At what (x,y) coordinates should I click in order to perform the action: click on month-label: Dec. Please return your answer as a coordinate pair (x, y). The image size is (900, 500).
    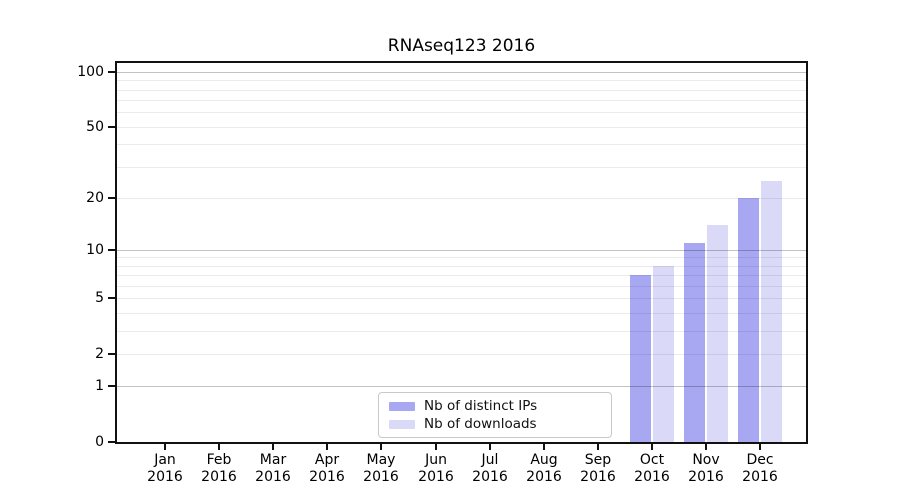
    Looking at the image, I should click on (760, 460).